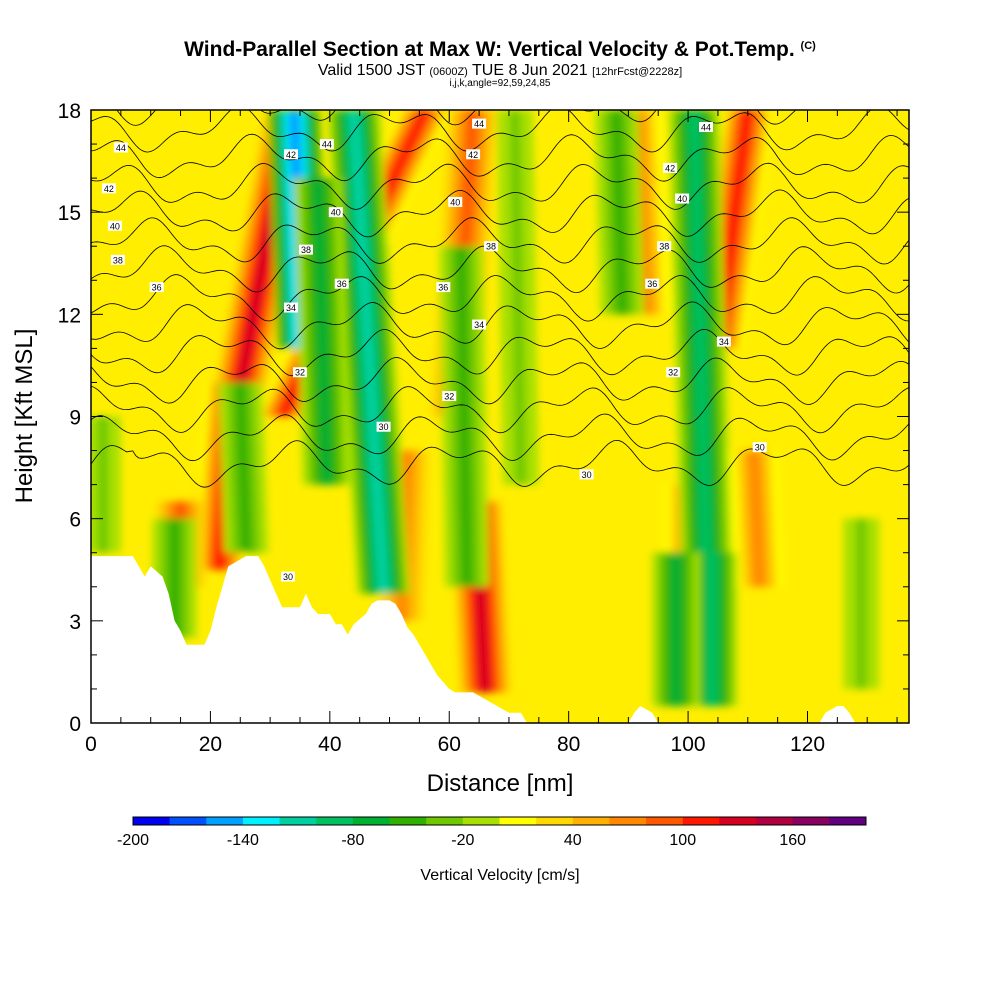 The width and height of the screenshot is (1000, 1000). What do you see at coordinates (808, 46) in the screenshot?
I see `copyright-mark: (C)` at bounding box center [808, 46].